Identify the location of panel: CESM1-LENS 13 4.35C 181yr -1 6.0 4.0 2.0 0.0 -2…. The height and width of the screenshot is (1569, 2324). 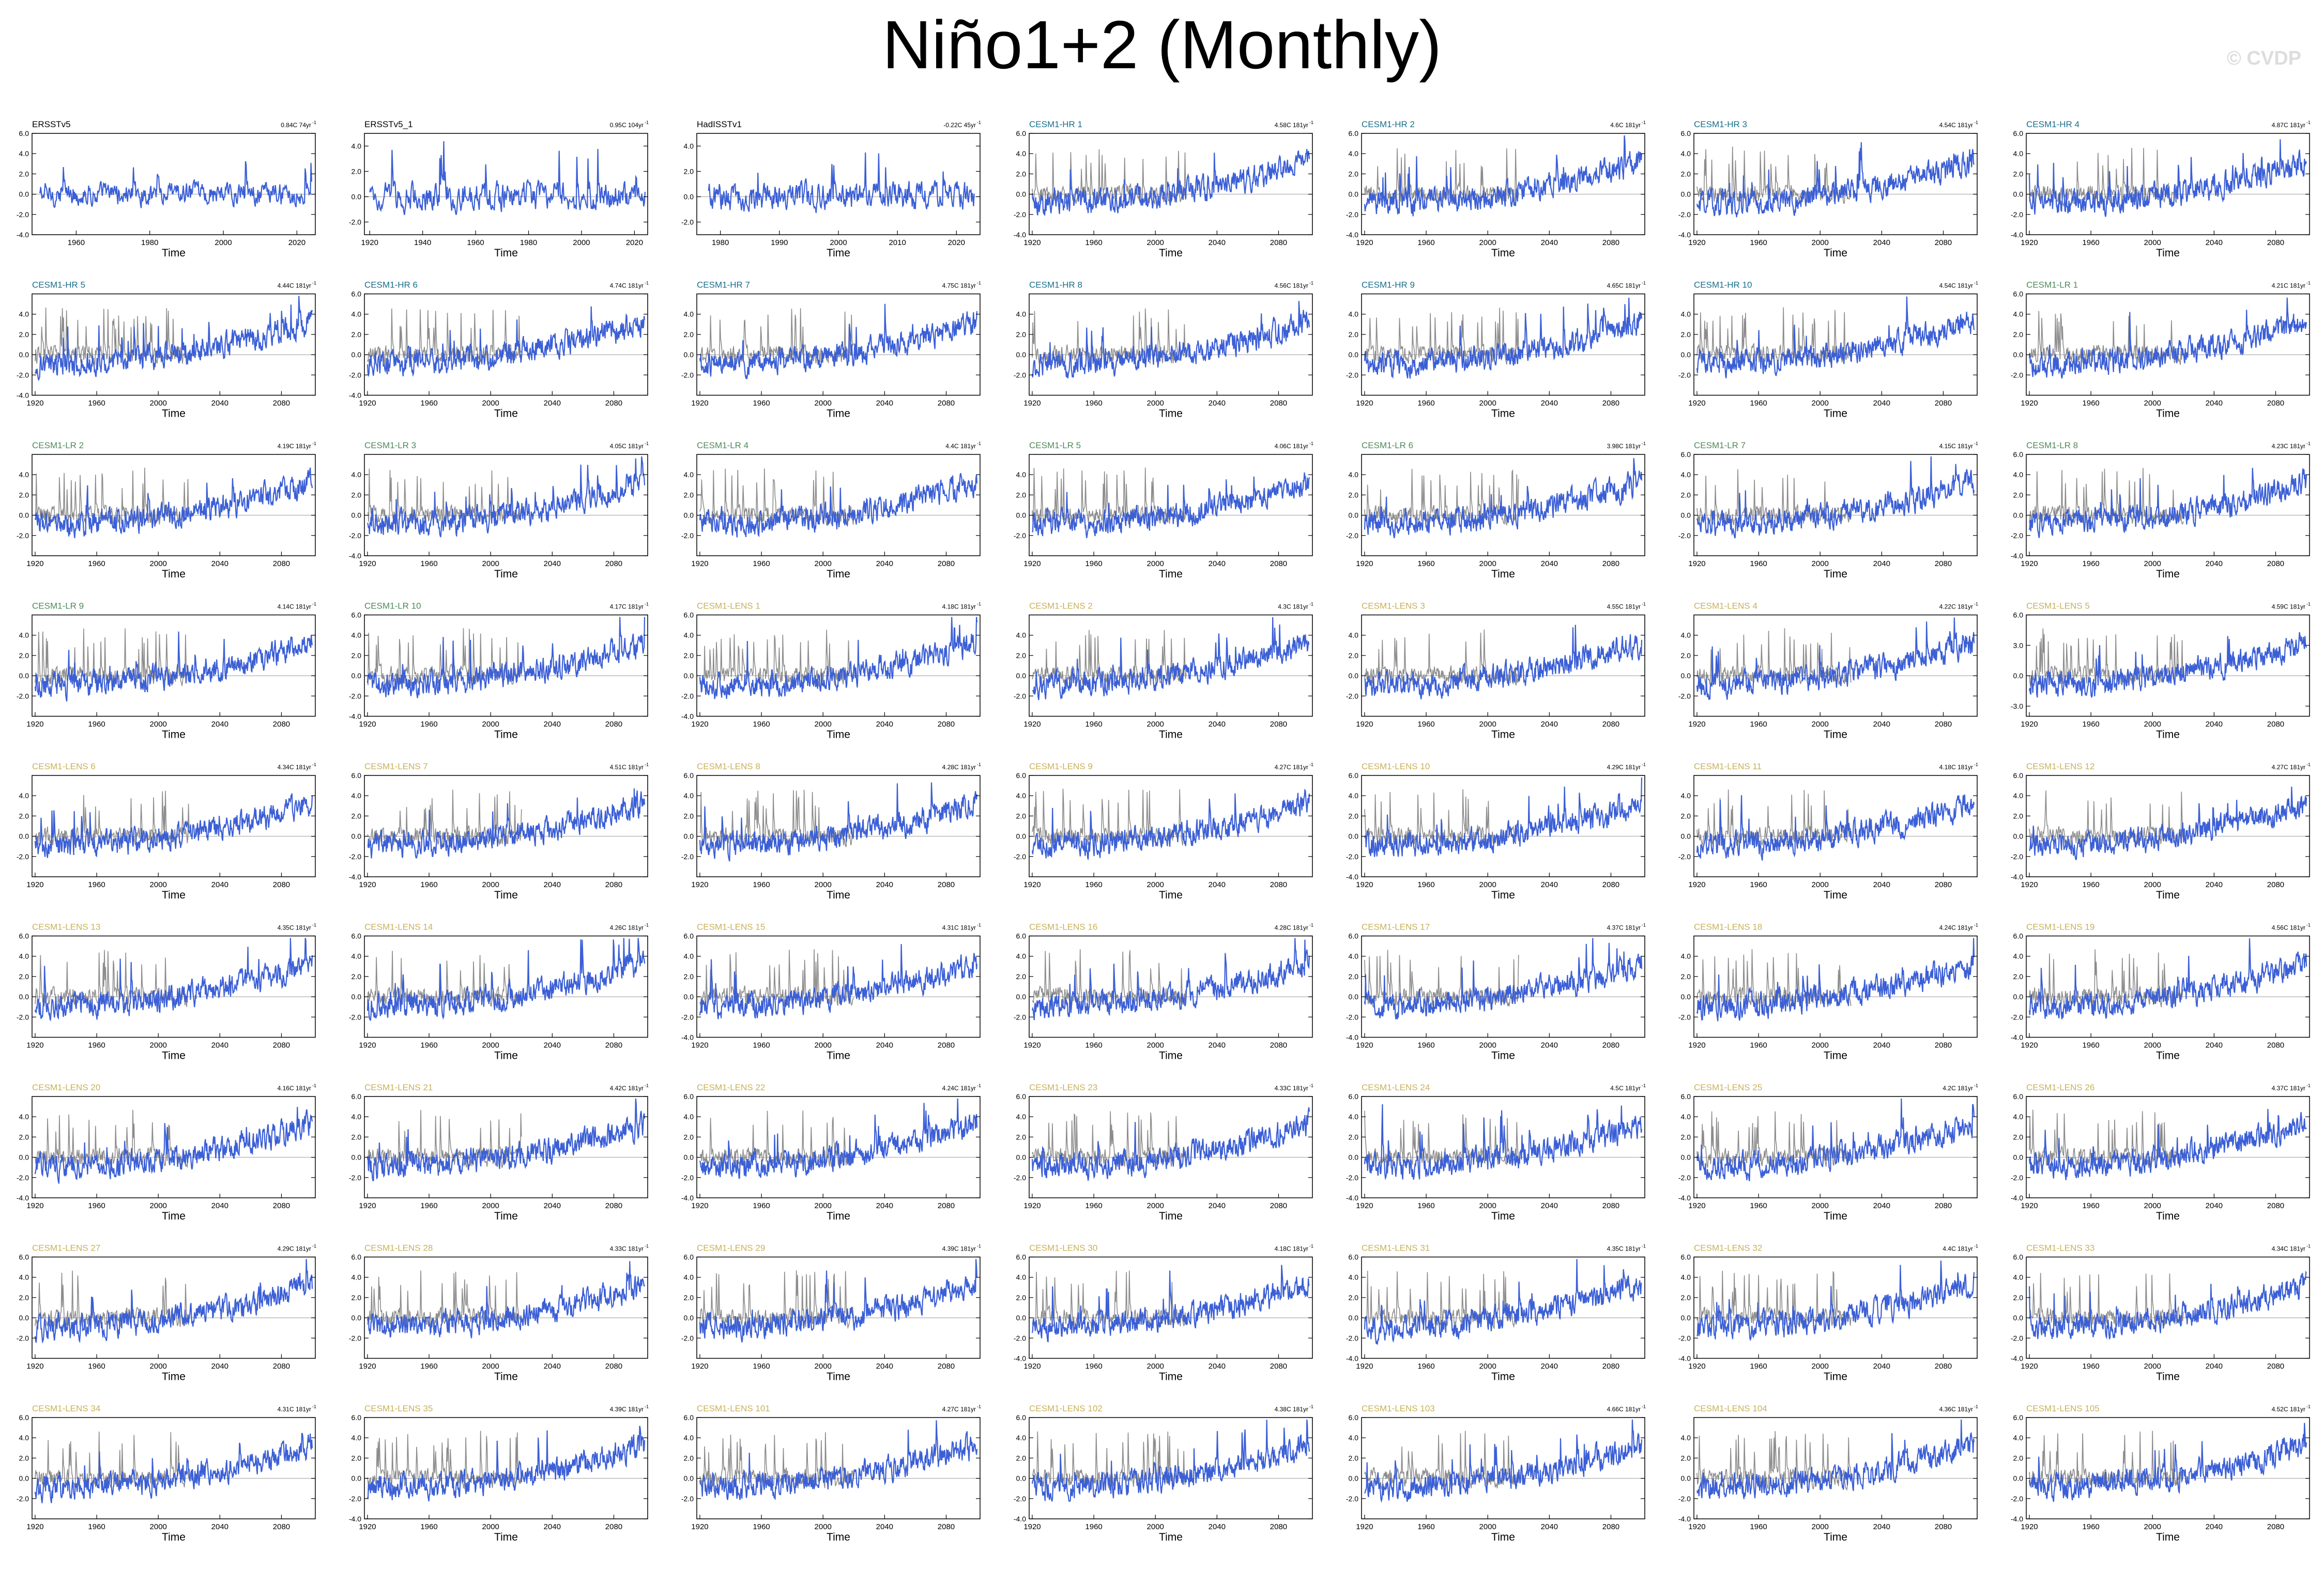
(167, 992).